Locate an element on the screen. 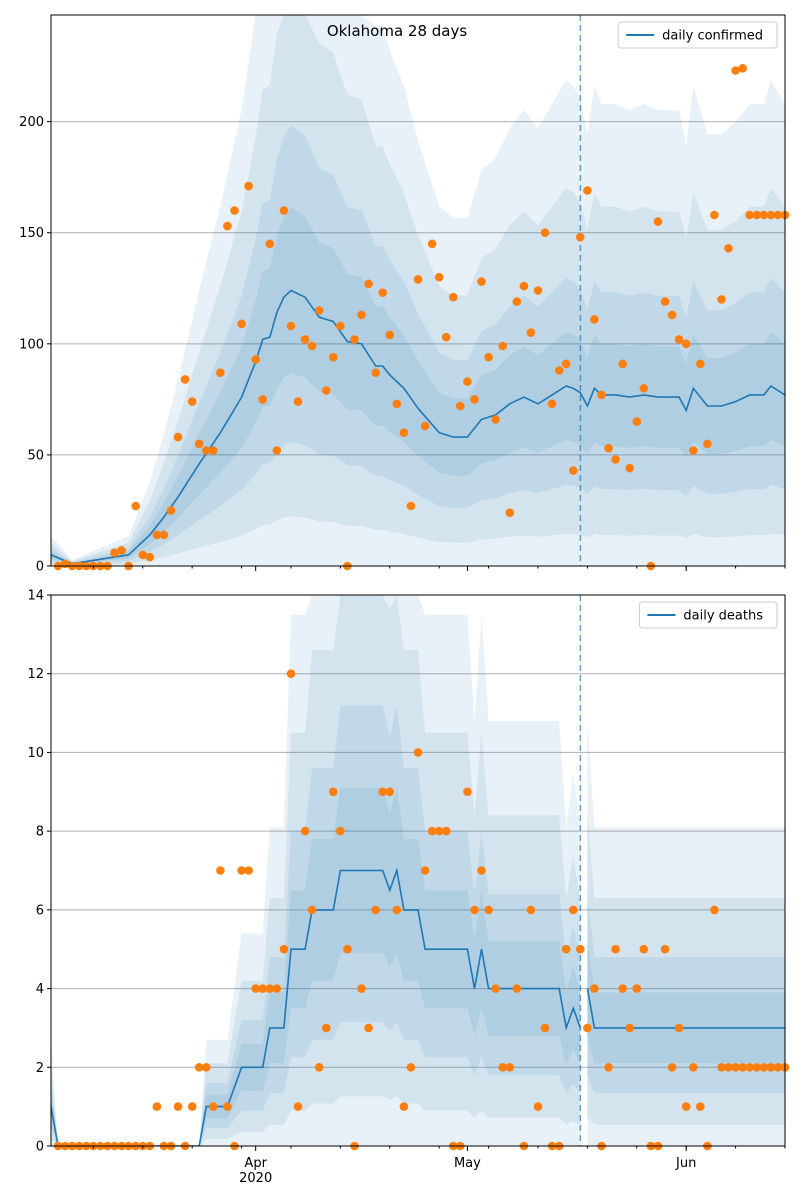 This screenshot has width=800, height=1200. y-tick-label: 4 is located at coordinates (40, 989).